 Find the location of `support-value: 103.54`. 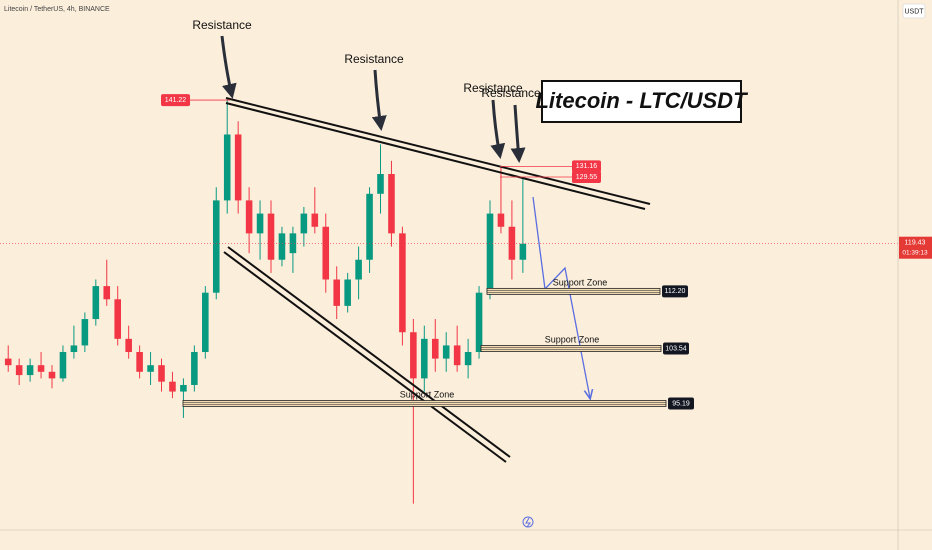

support-value: 103.54 is located at coordinates (676, 348).